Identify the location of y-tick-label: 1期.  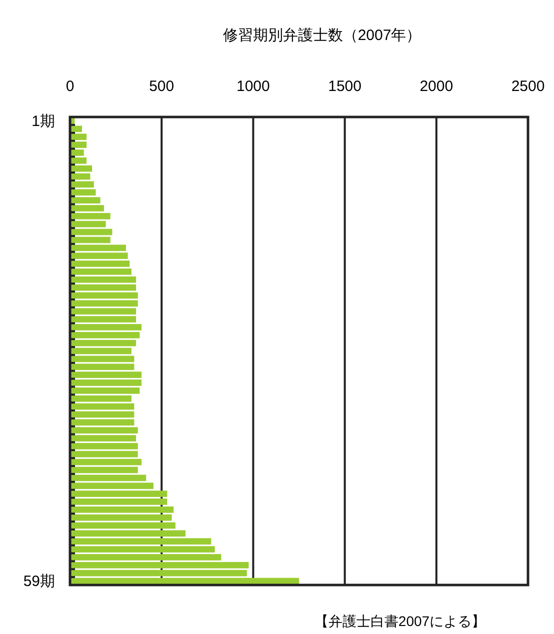
(43, 121).